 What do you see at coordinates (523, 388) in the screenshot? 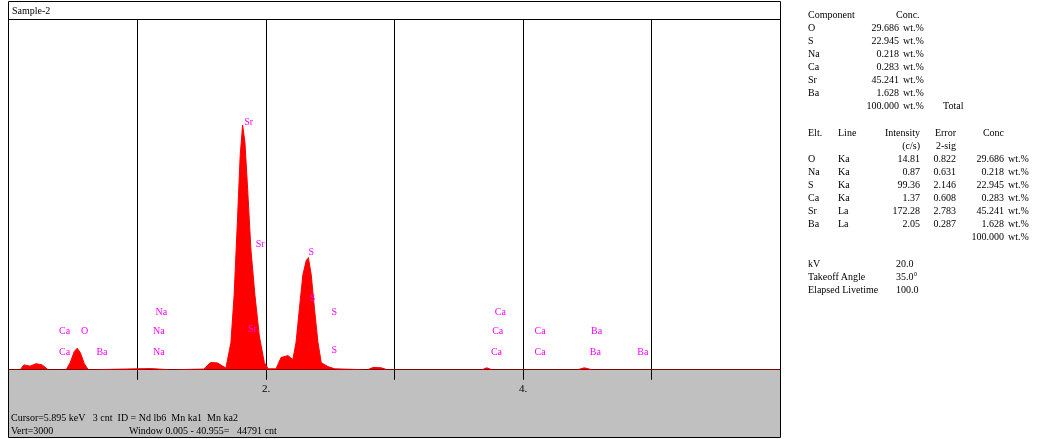
I see `x-tick-label: 4.` at bounding box center [523, 388].